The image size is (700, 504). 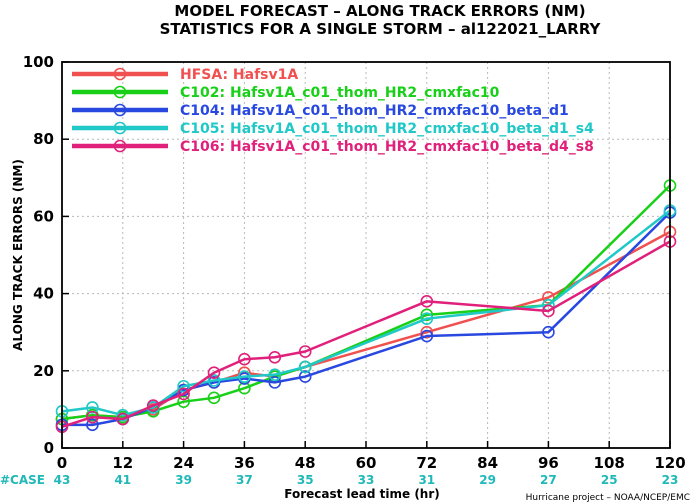 I want to click on y-axis-label: ALONG TRACK ERRORS (NM), so click(x=18, y=255).